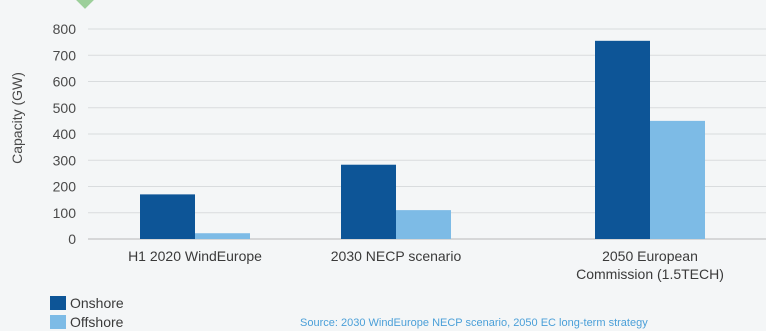 This screenshot has width=766, height=331. Describe the element at coordinates (65, 29) in the screenshot. I see `y-tick-label-800: 800` at that location.